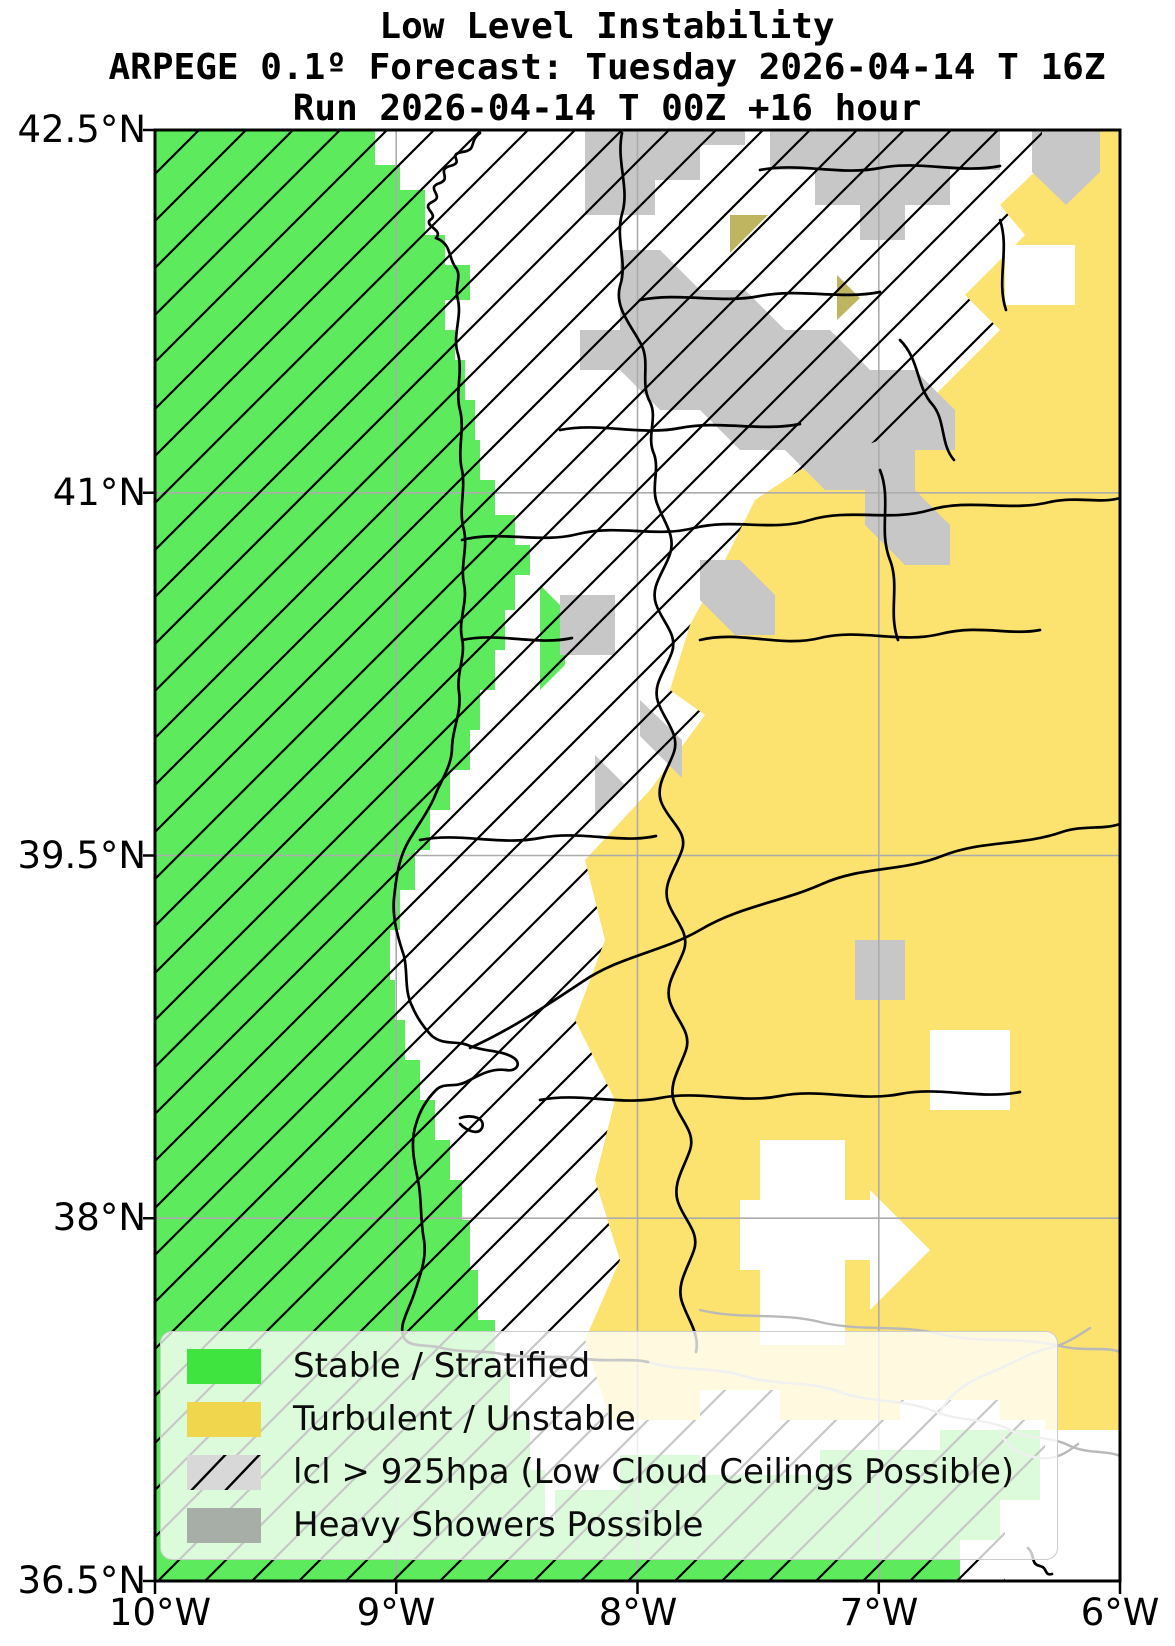 This screenshot has width=1175, height=1646. Describe the element at coordinates (99, 492) in the screenshot. I see `lat-tick-label: 41°N` at that location.